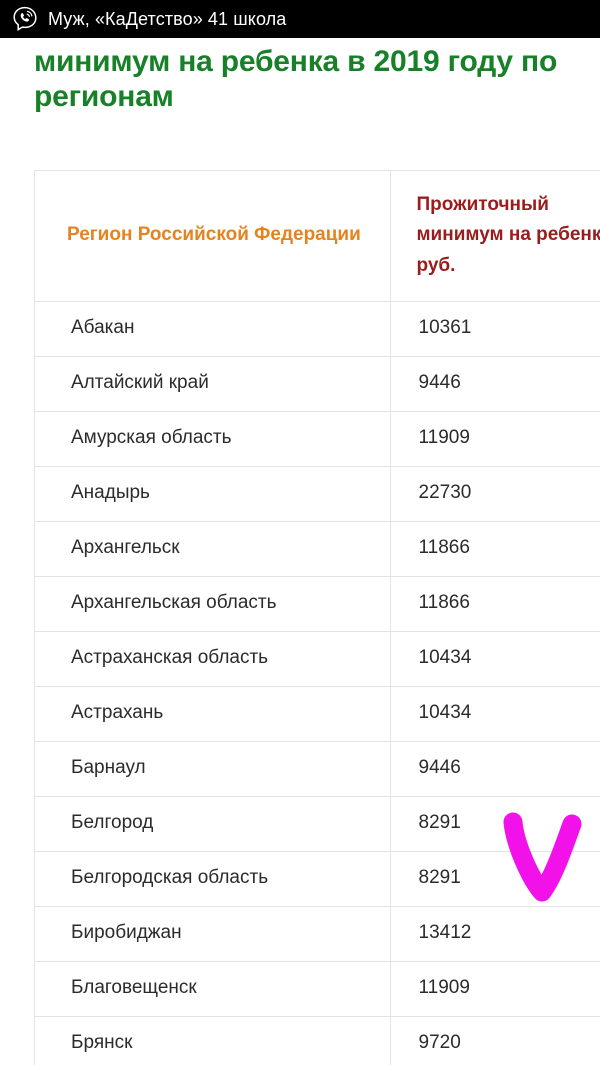  I want to click on cell-value: 22730, so click(495, 494).